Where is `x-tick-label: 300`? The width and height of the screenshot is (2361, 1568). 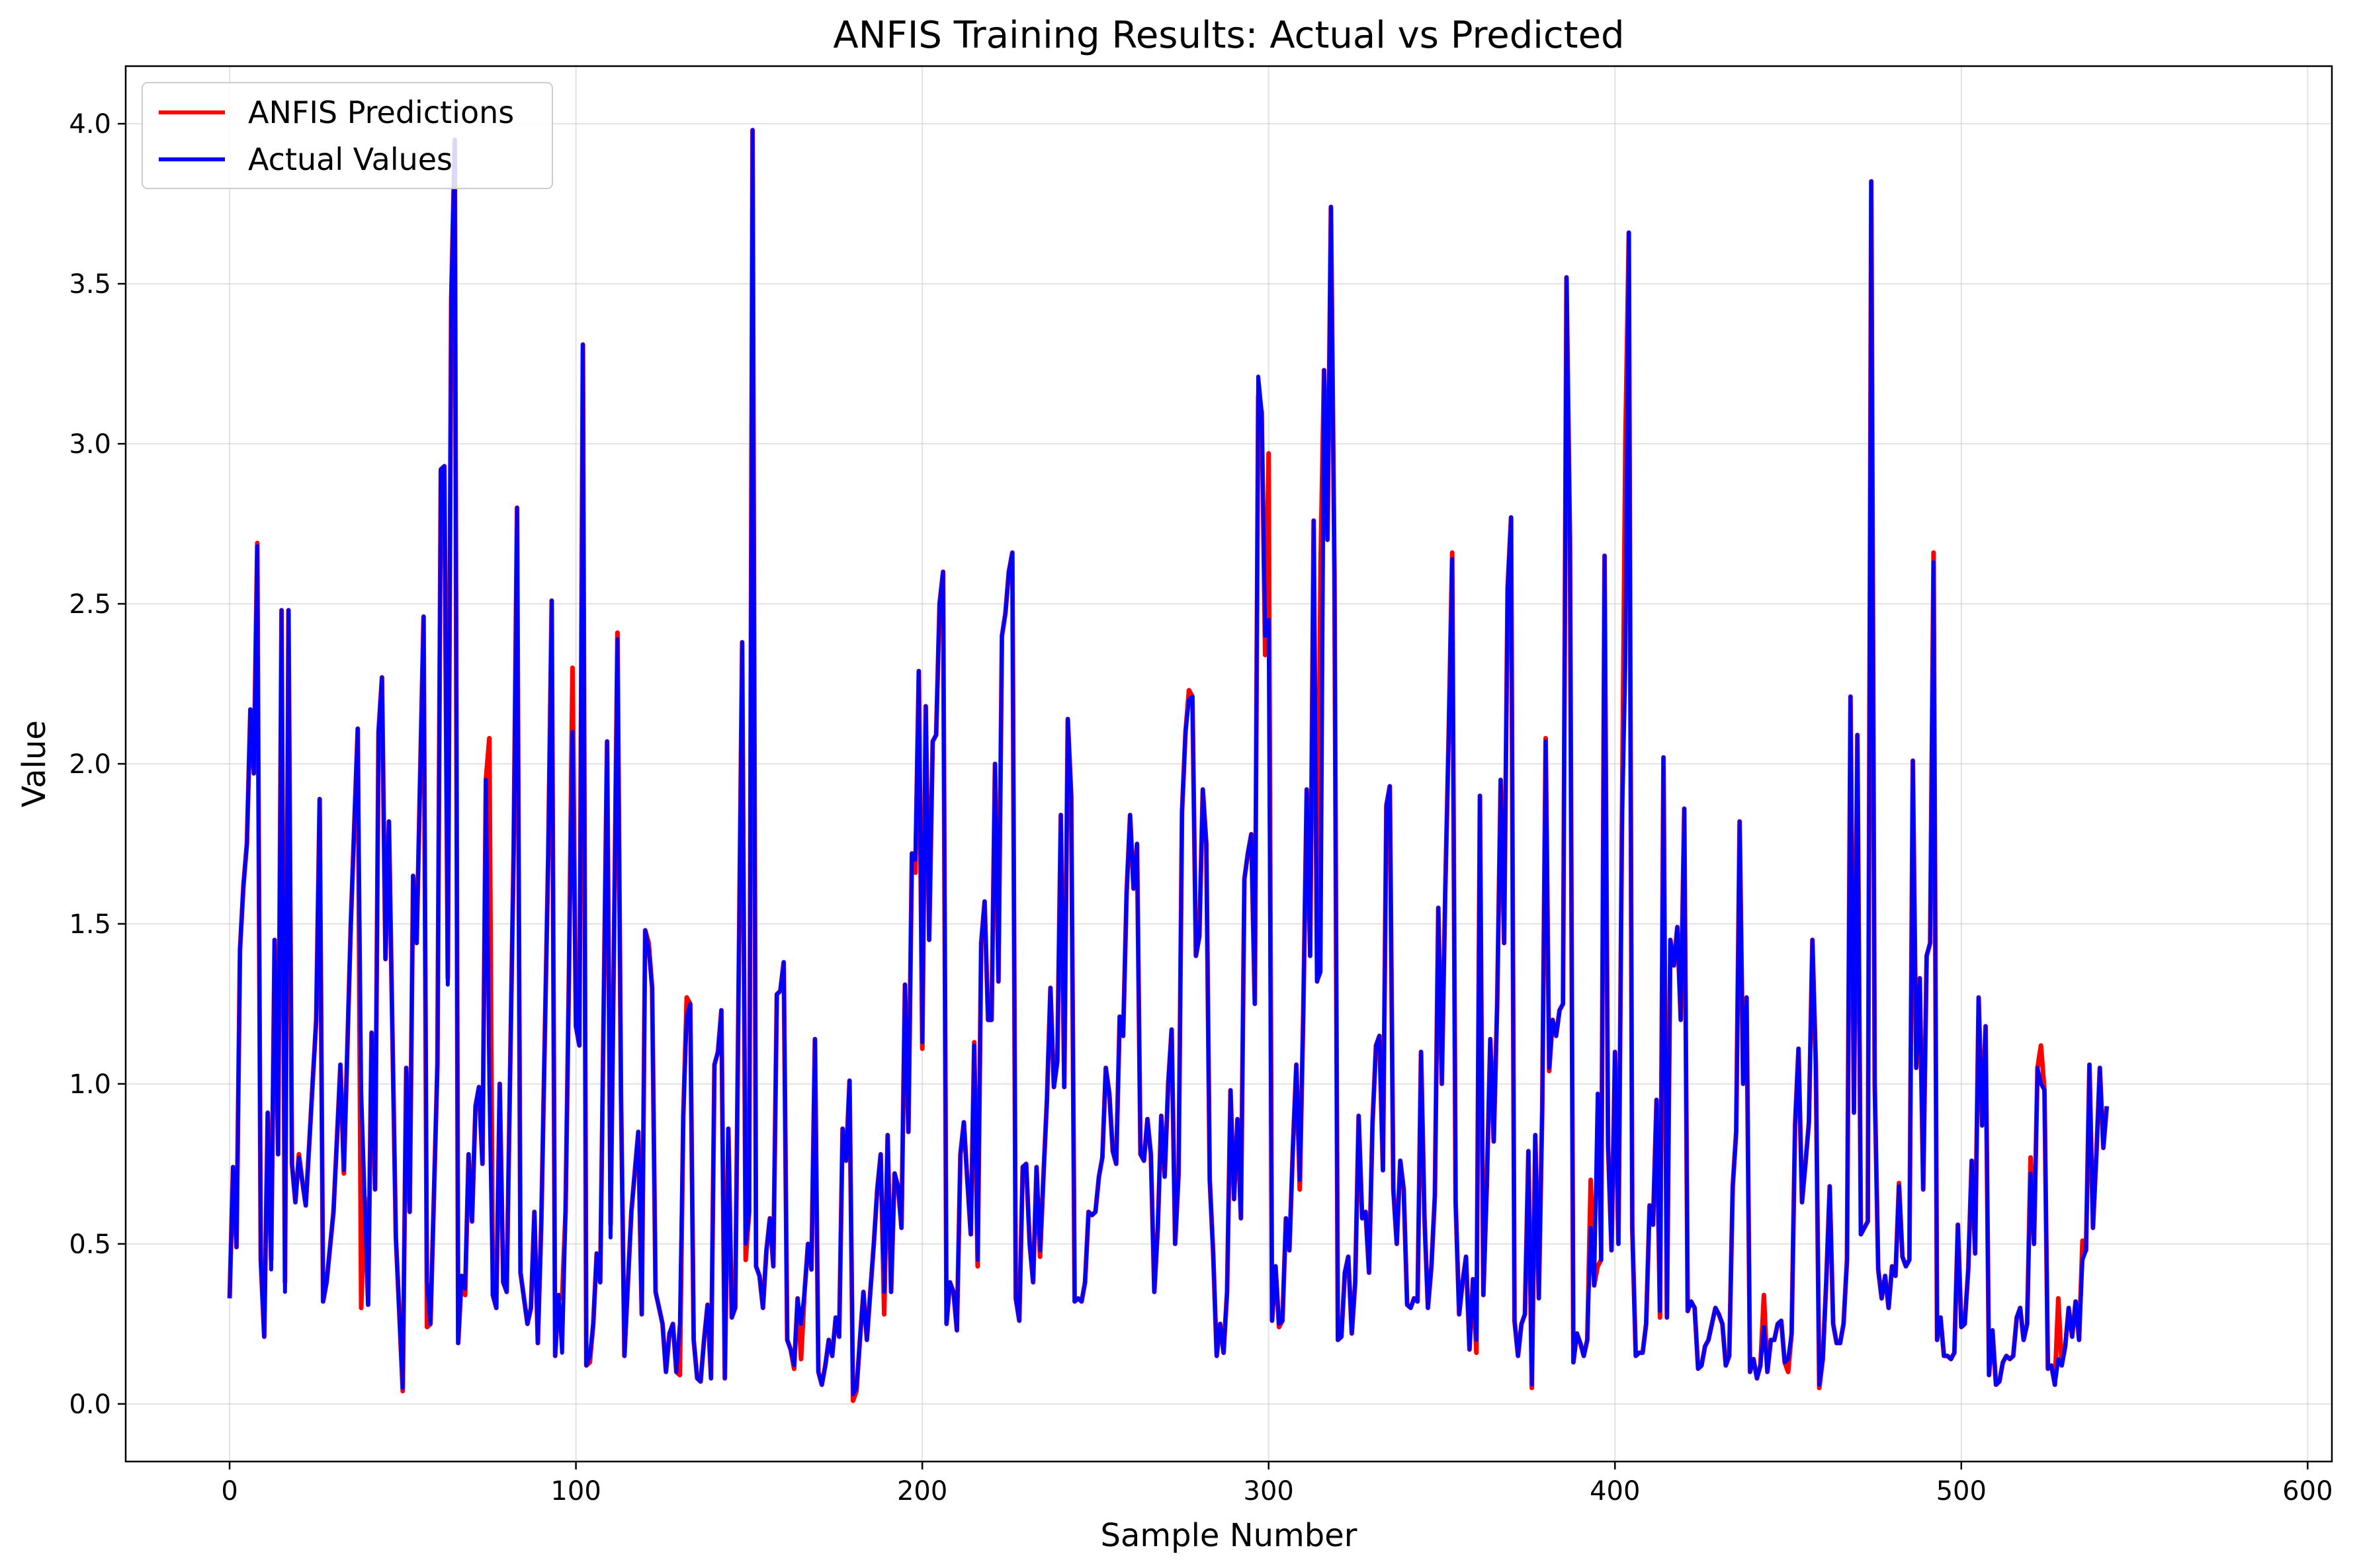 x-tick-label: 300 is located at coordinates (1269, 1491).